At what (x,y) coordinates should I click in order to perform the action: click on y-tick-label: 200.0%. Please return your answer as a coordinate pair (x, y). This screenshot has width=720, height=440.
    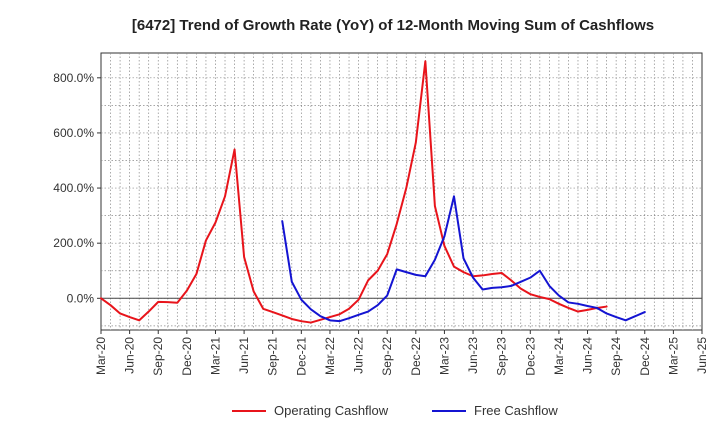
    Looking at the image, I should click on (73, 243).